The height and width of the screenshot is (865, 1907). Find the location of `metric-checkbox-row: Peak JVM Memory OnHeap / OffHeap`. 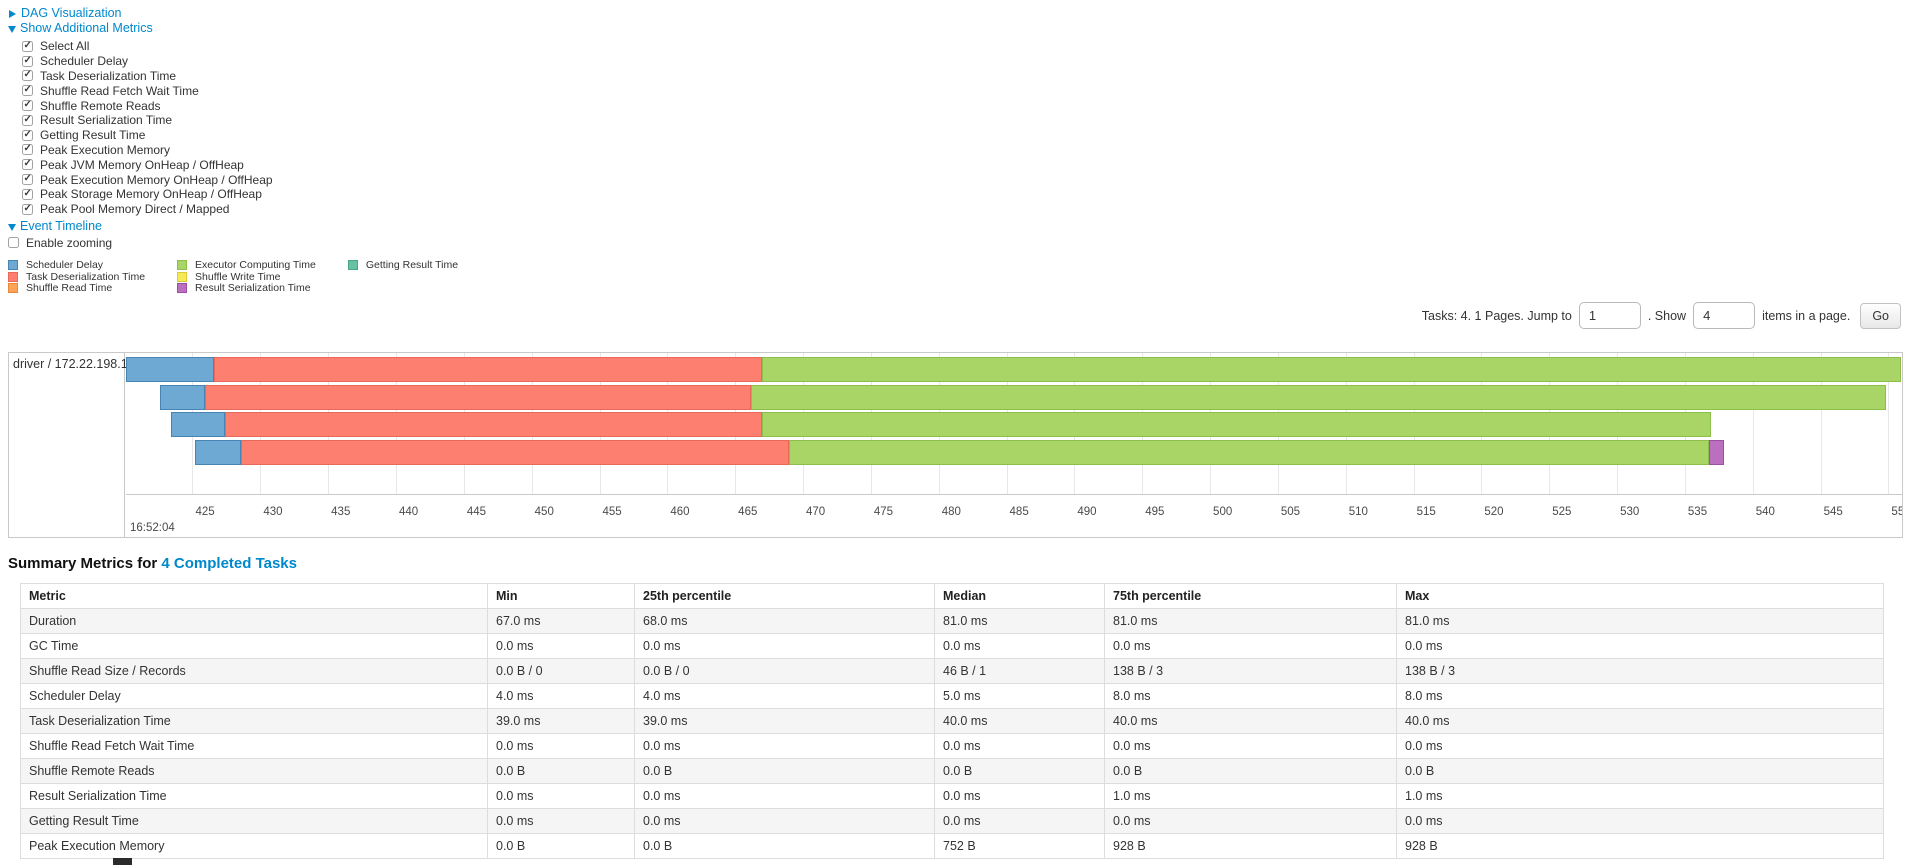

metric-checkbox-row: Peak JVM Memory OnHeap / OffHeap is located at coordinates (964, 164).